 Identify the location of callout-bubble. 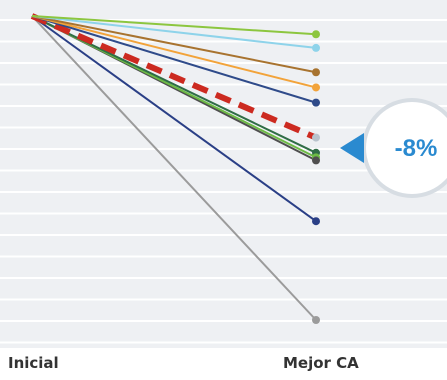
(406, 148).